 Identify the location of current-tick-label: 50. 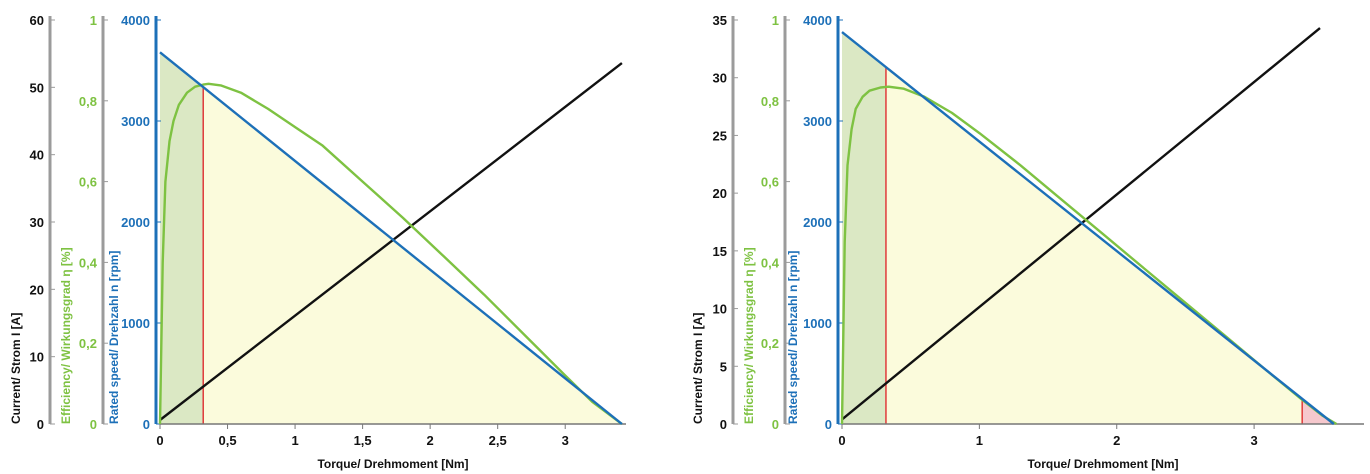
(37, 87).